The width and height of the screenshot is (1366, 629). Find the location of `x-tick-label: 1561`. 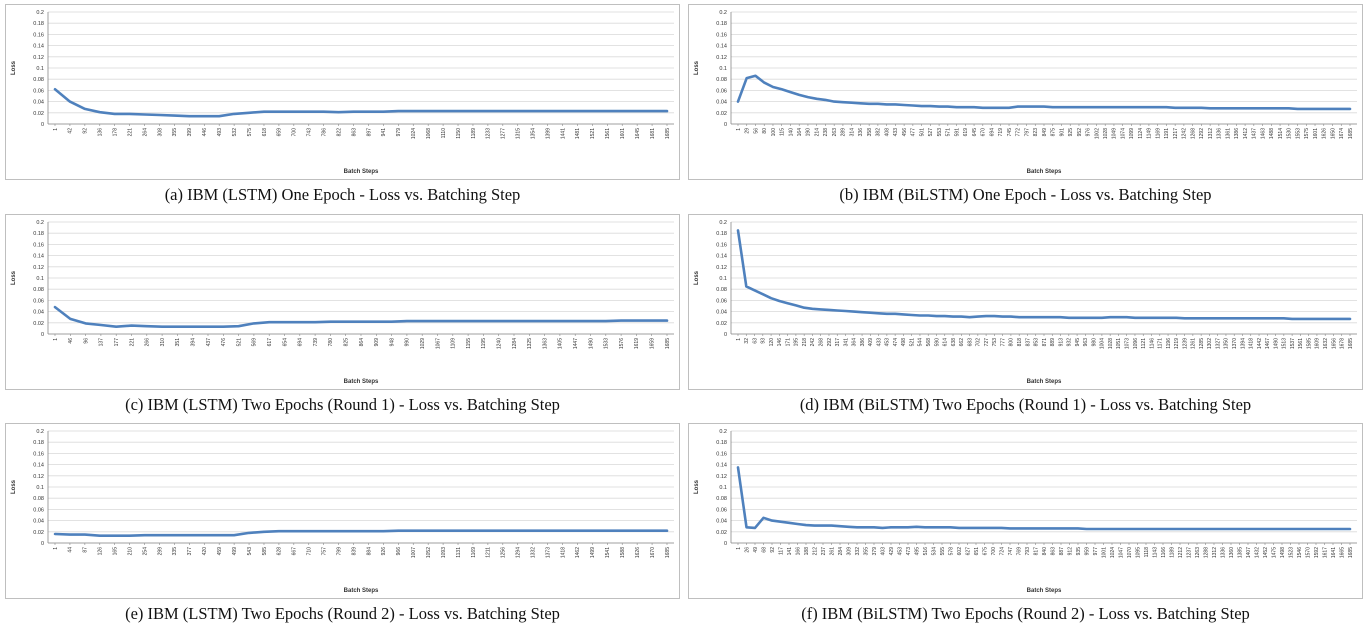

x-tick-label: 1561 is located at coordinates (1301, 343).